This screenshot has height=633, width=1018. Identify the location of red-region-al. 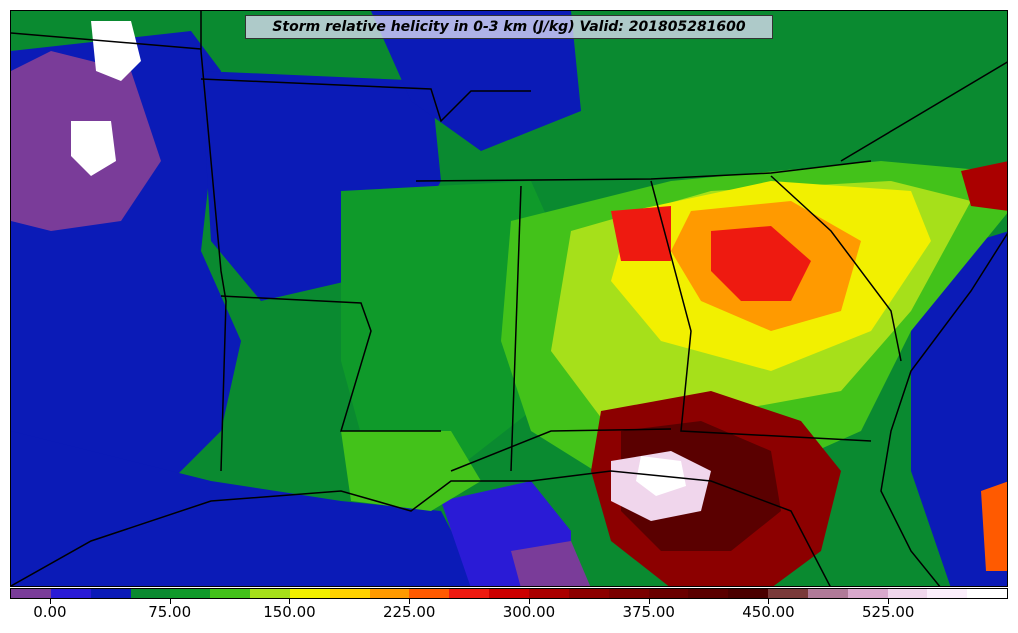
(641, 233).